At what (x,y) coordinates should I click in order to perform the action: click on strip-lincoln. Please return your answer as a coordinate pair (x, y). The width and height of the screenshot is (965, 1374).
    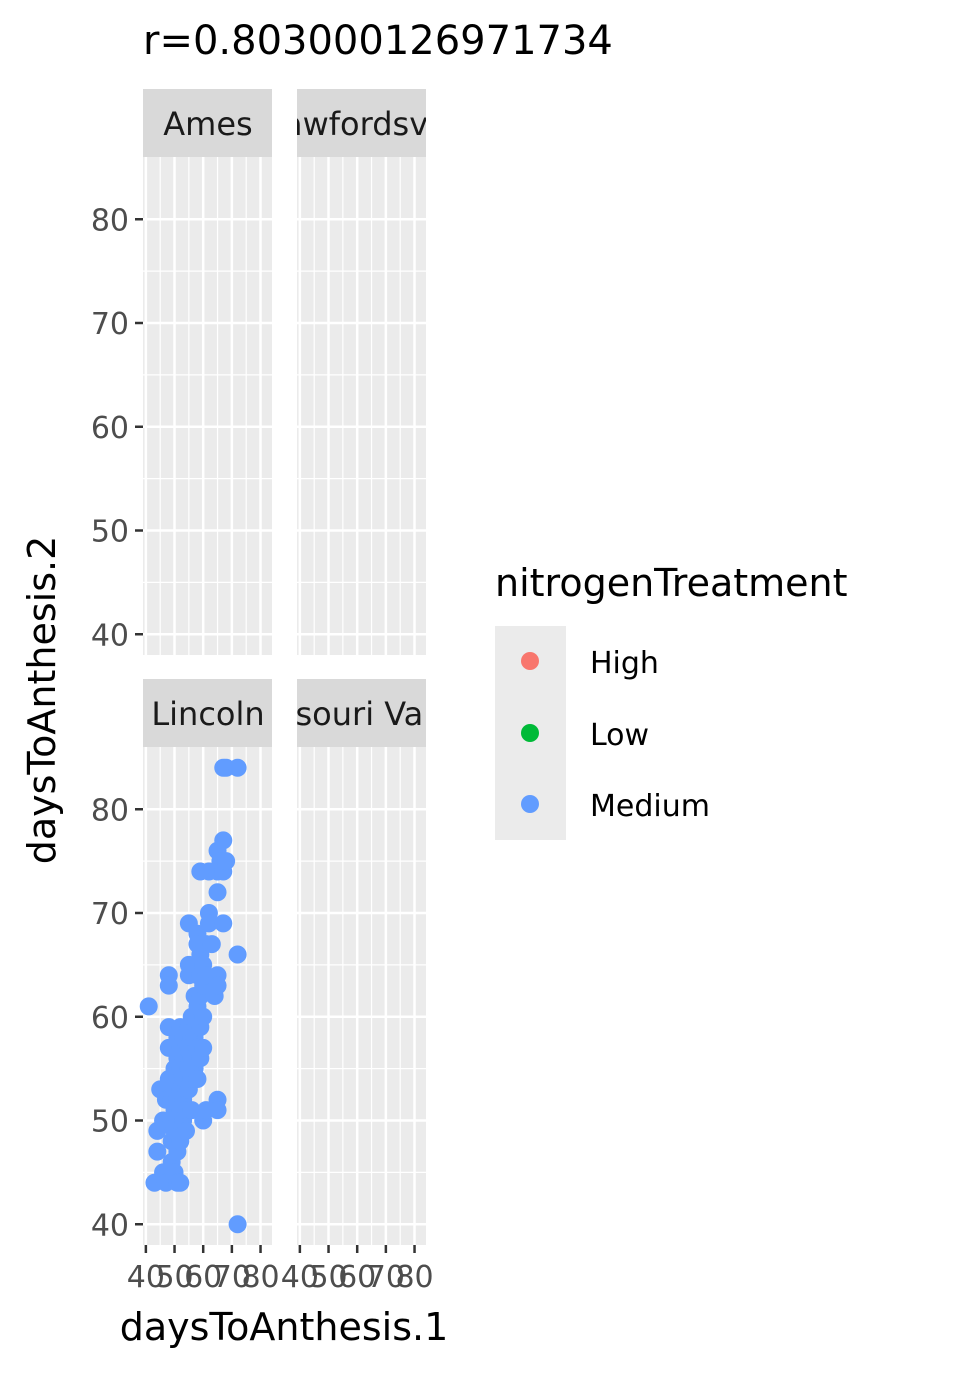
    Looking at the image, I should click on (207, 713).